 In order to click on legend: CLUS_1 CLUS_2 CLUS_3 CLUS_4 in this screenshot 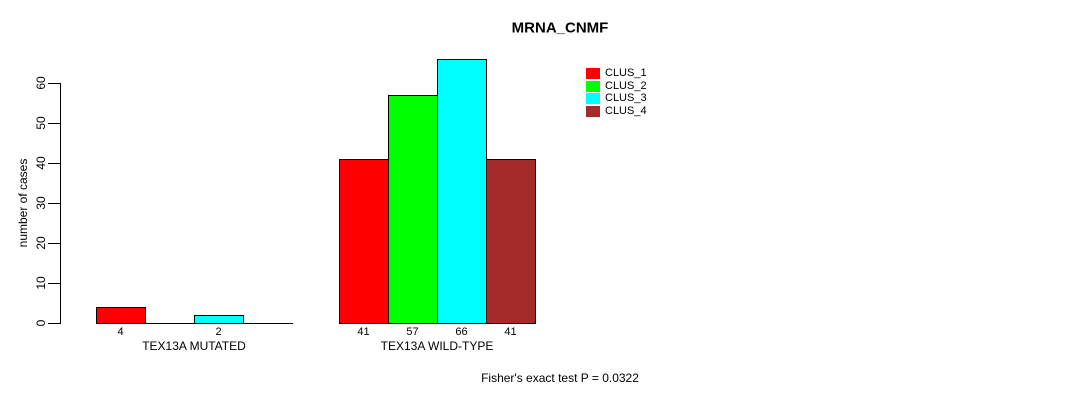, I will do `click(616, 92)`.